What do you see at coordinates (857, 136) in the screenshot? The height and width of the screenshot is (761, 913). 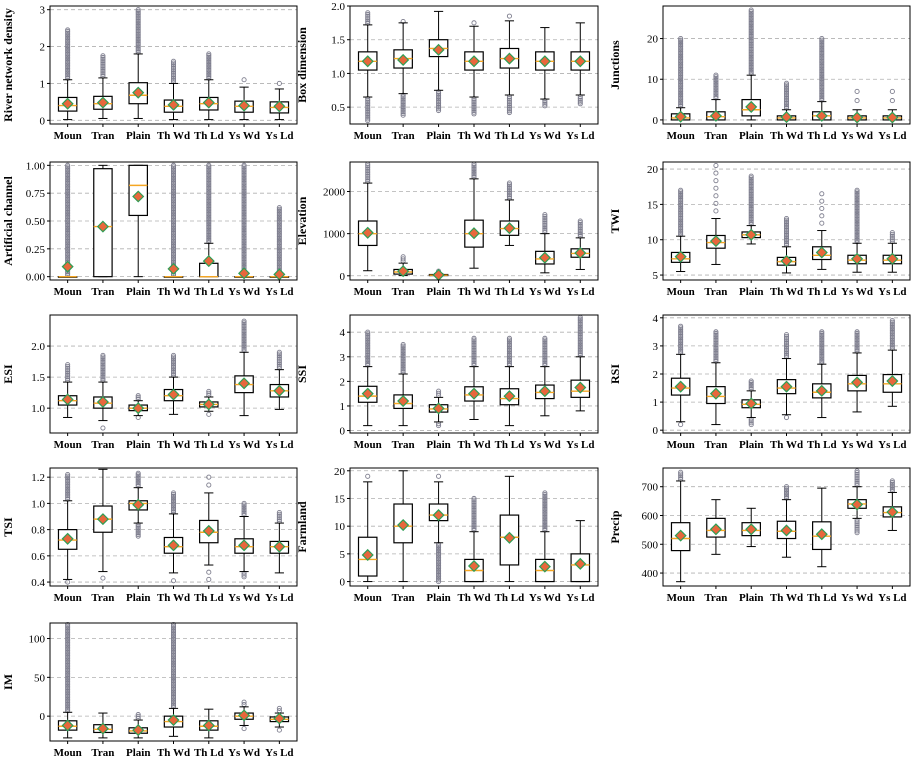 I see `x-tick-label: Ys Wd` at bounding box center [857, 136].